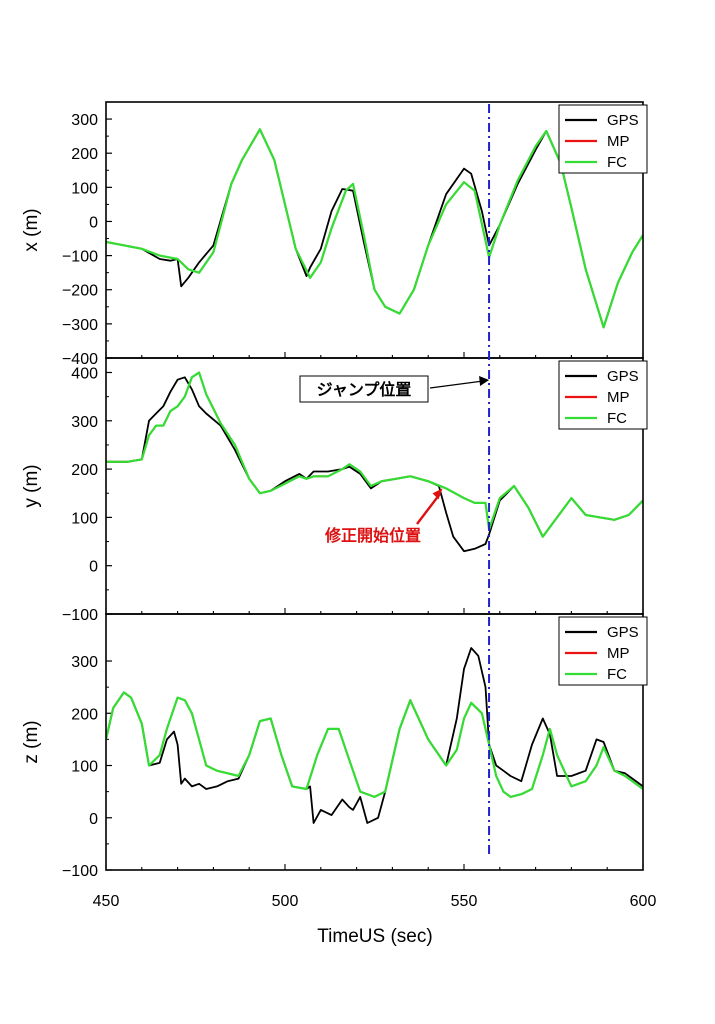 This screenshot has width=715, height=1024. Describe the element at coordinates (31, 741) in the screenshot. I see `y-axis-title: z (m)` at that location.